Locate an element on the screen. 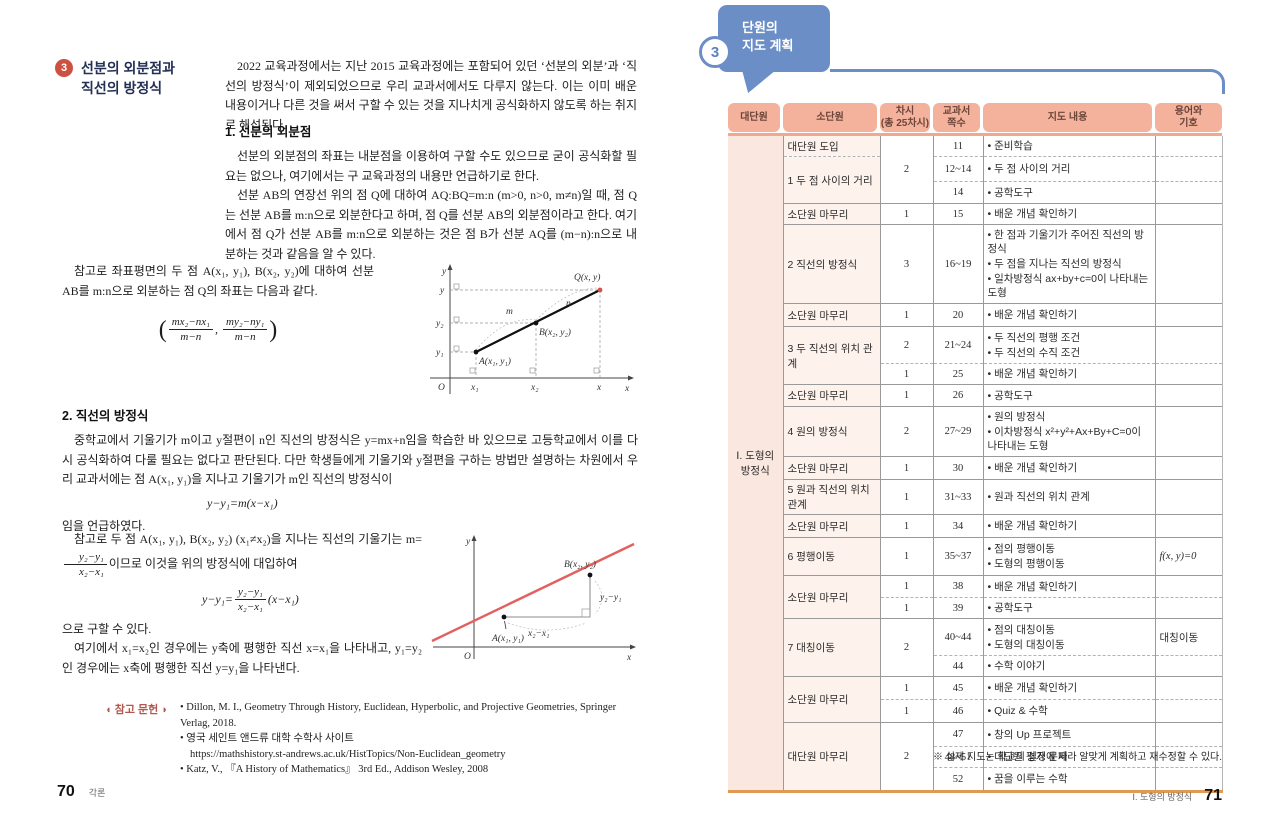 The height and width of the screenshot is (838, 1280). cell-pages: 12~14 is located at coordinates (957, 169).